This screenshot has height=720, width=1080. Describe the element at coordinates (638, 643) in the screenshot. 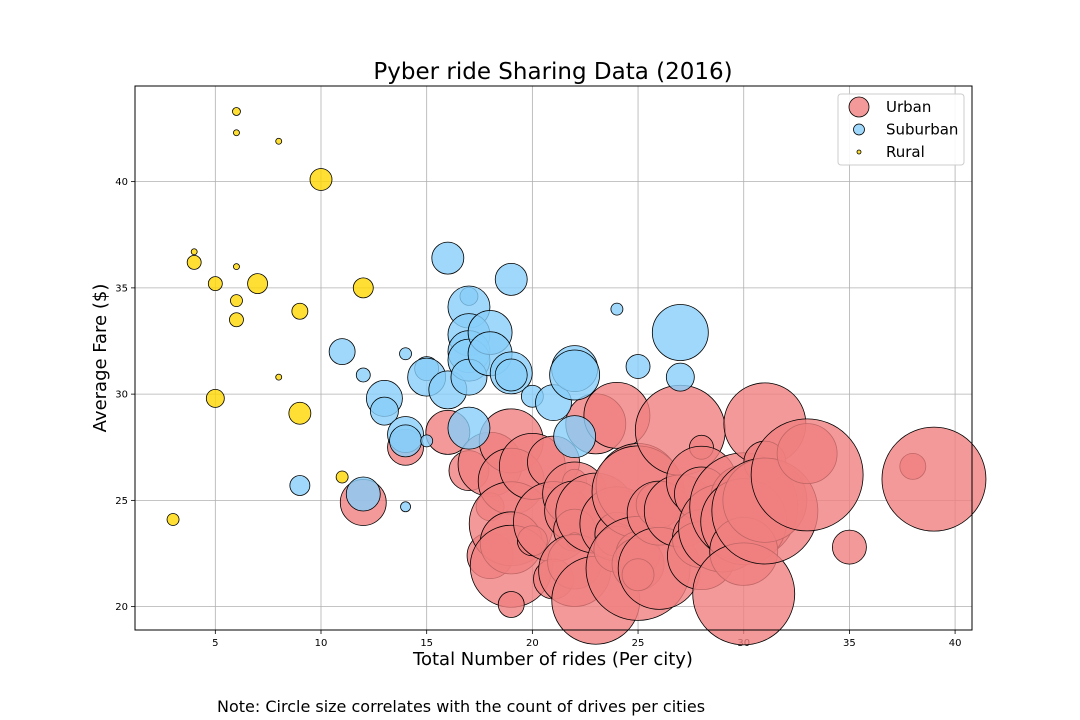

I see `x-tick-label: 25` at that location.